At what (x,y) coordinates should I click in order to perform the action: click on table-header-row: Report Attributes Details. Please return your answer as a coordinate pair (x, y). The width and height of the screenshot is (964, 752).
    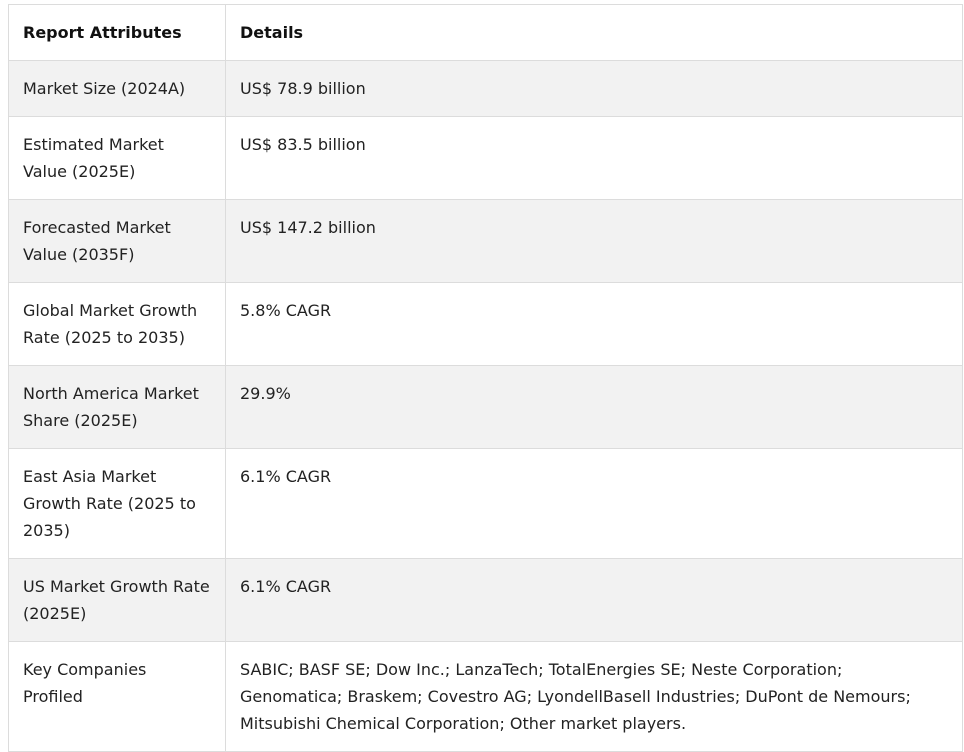
    Looking at the image, I should click on (485, 32).